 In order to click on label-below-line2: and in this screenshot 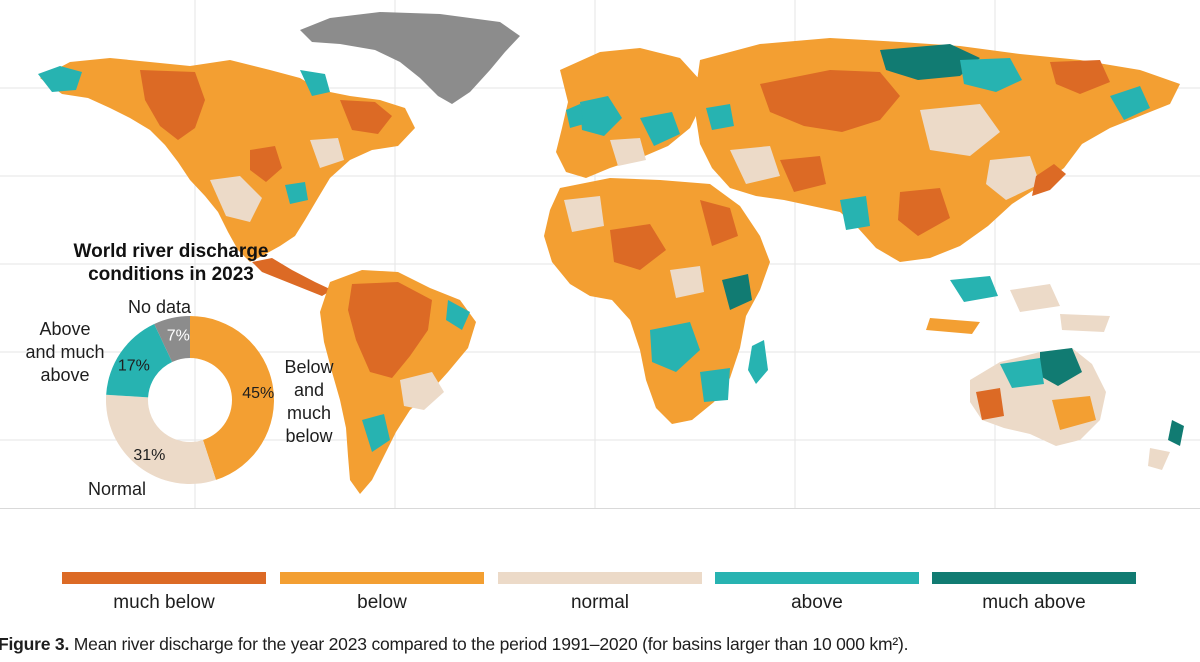, I will do `click(309, 390)`.